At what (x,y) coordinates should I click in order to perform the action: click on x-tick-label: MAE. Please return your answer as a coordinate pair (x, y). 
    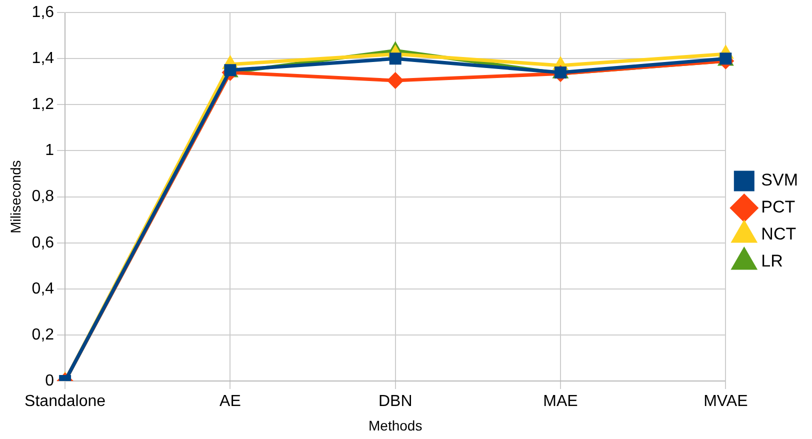
    Looking at the image, I should click on (560, 401).